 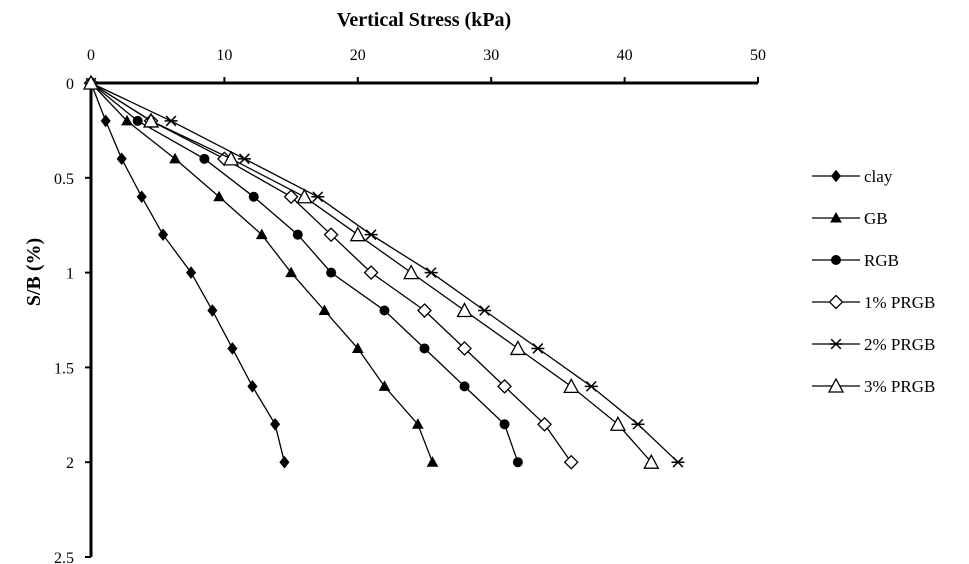 What do you see at coordinates (881, 260) in the screenshot?
I see `legend-label: RGB` at bounding box center [881, 260].